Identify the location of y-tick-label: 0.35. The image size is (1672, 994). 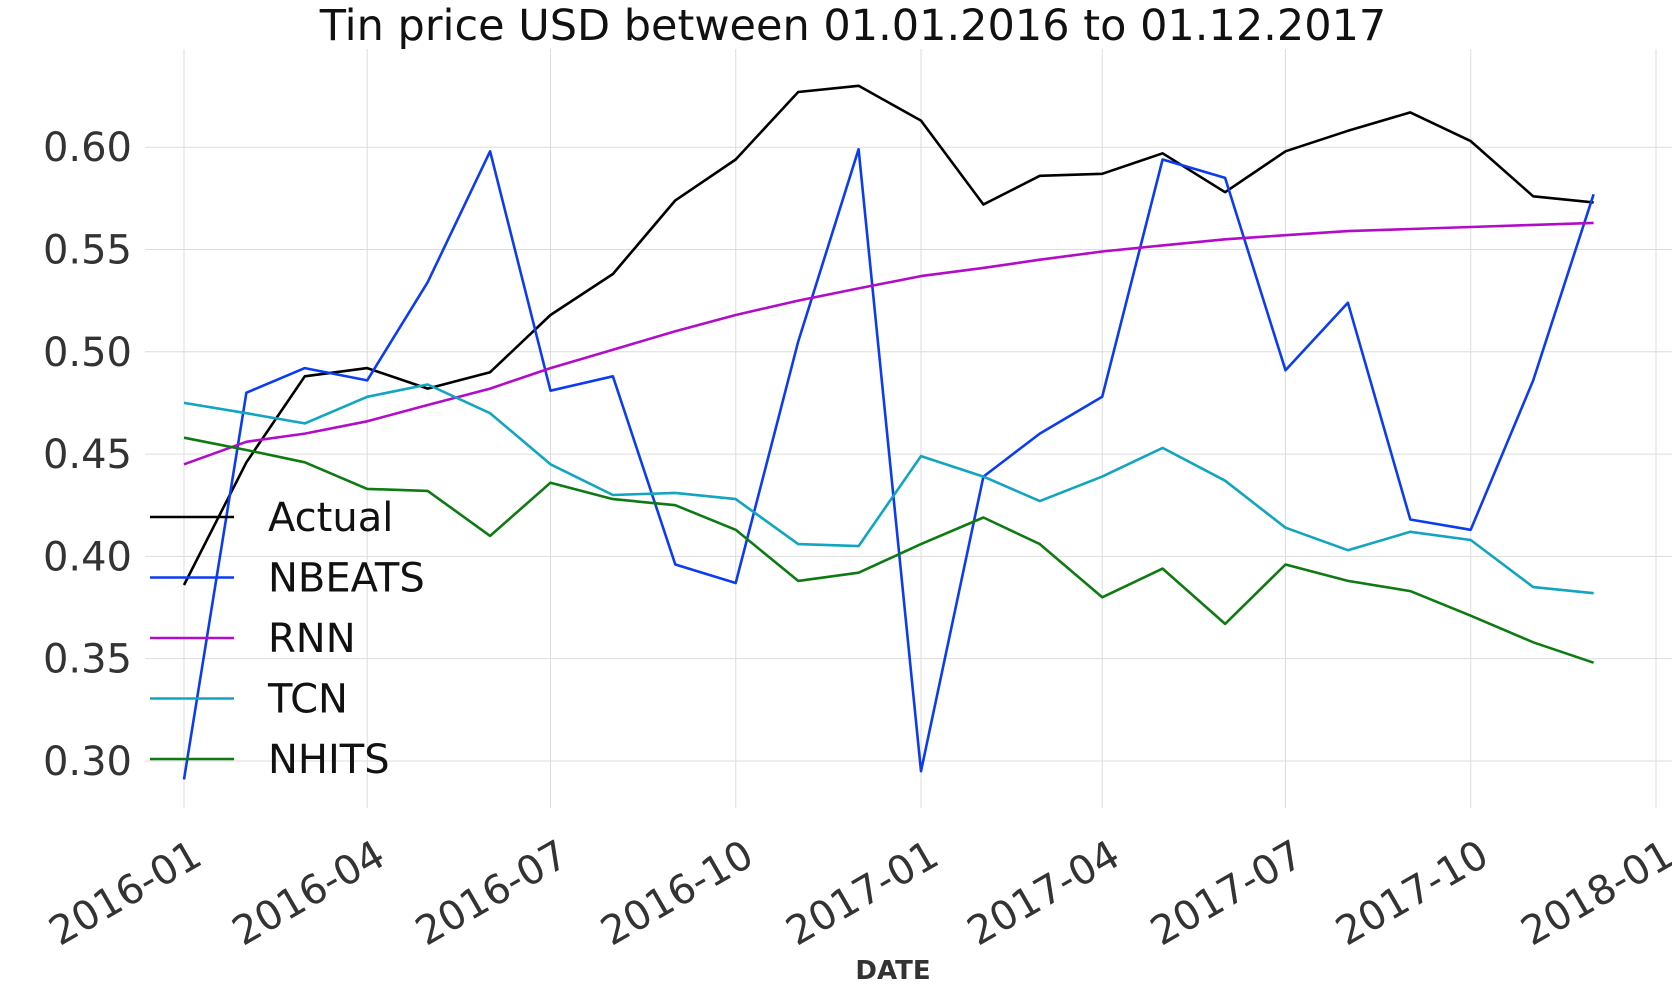
(87, 660).